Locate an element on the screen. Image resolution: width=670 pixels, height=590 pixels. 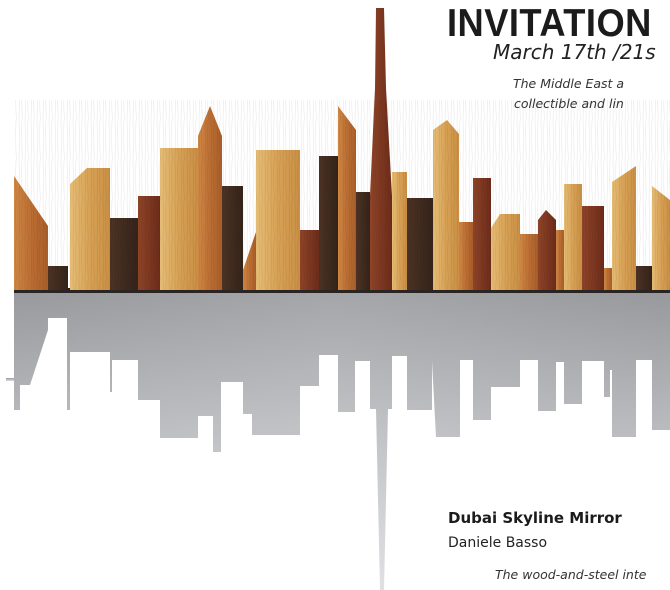
event-date: March 17th /21s is located at coordinates (574, 52).